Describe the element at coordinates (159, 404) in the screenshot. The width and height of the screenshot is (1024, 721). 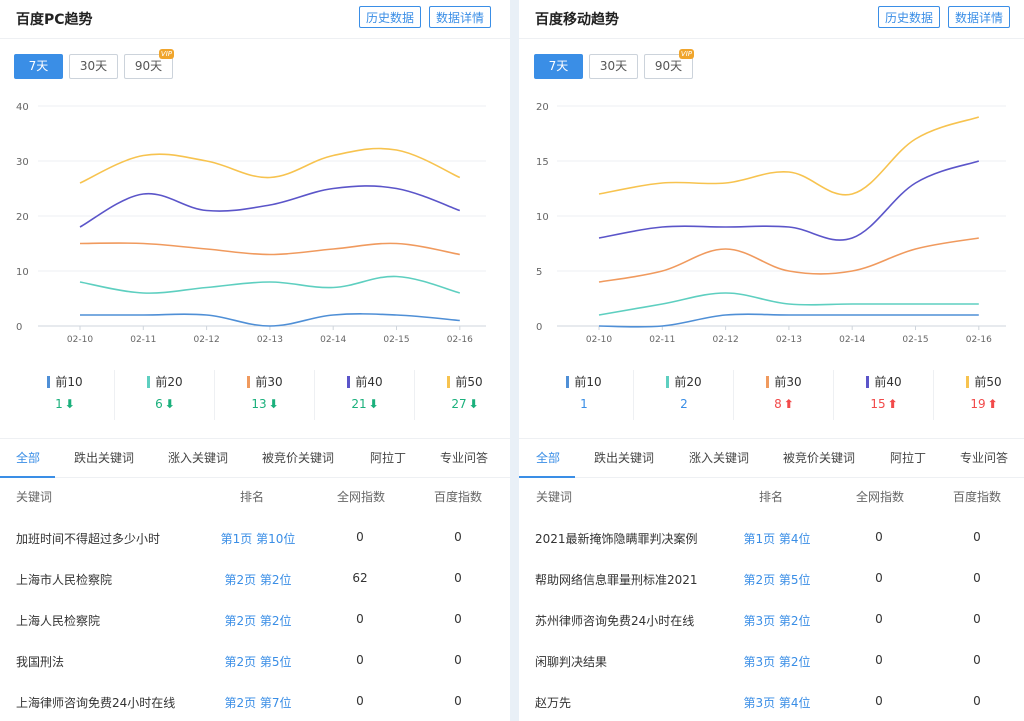
I see `stat-value-text: 6` at that location.